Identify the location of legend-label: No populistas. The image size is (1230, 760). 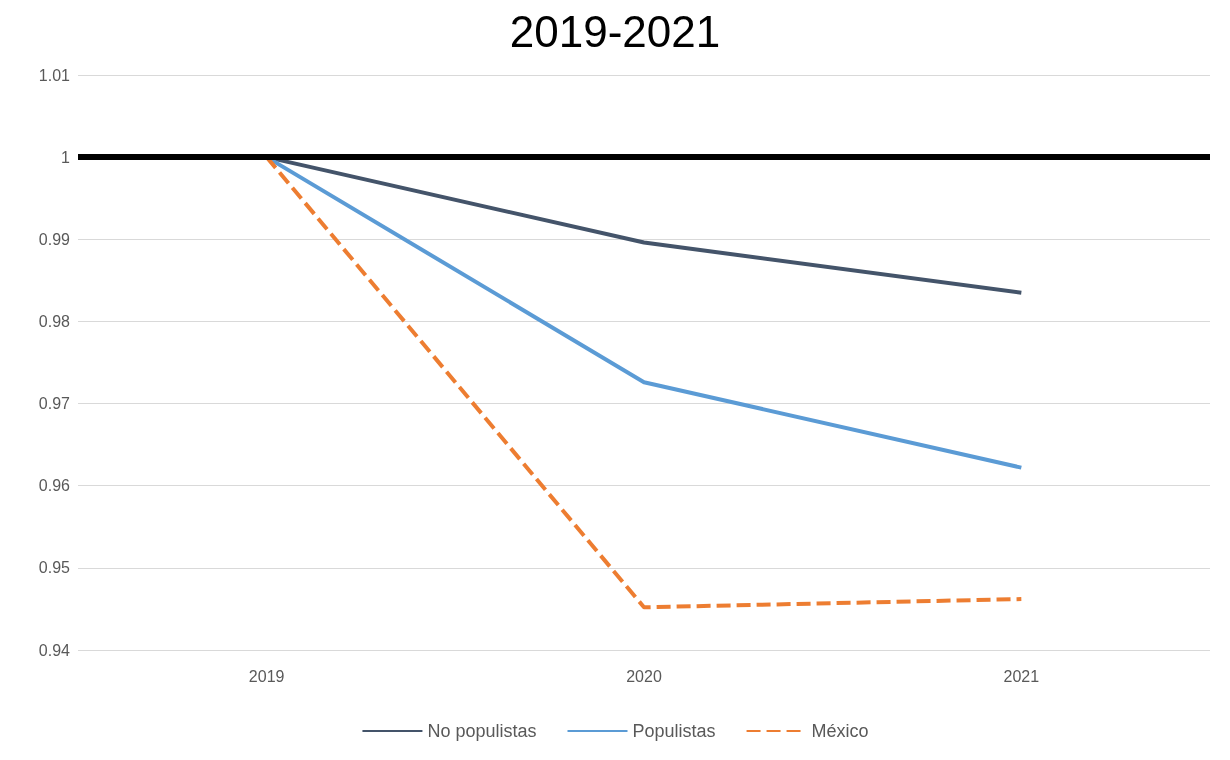
(482, 731).